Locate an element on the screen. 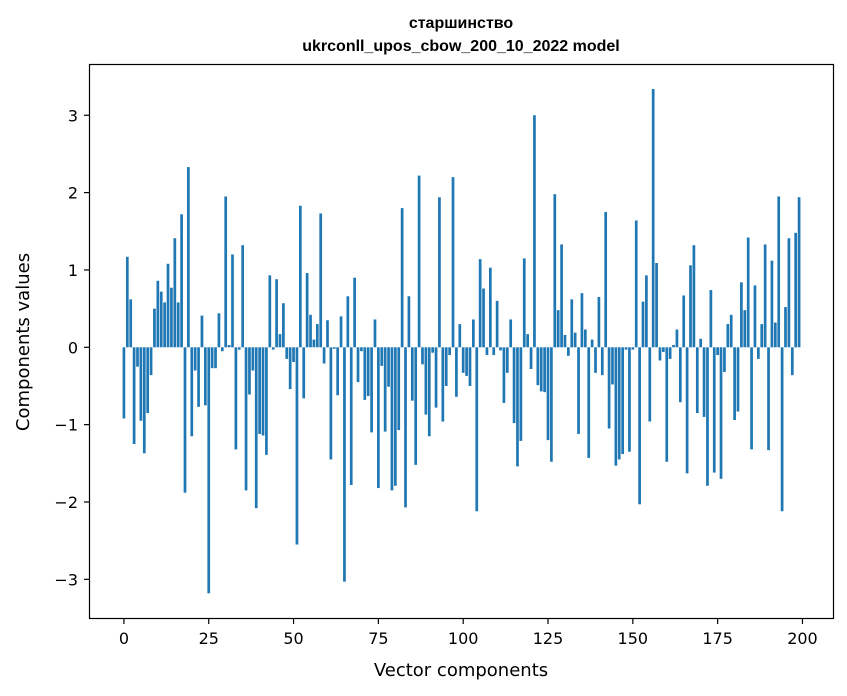  x-tick-label: 100 is located at coordinates (463, 638).